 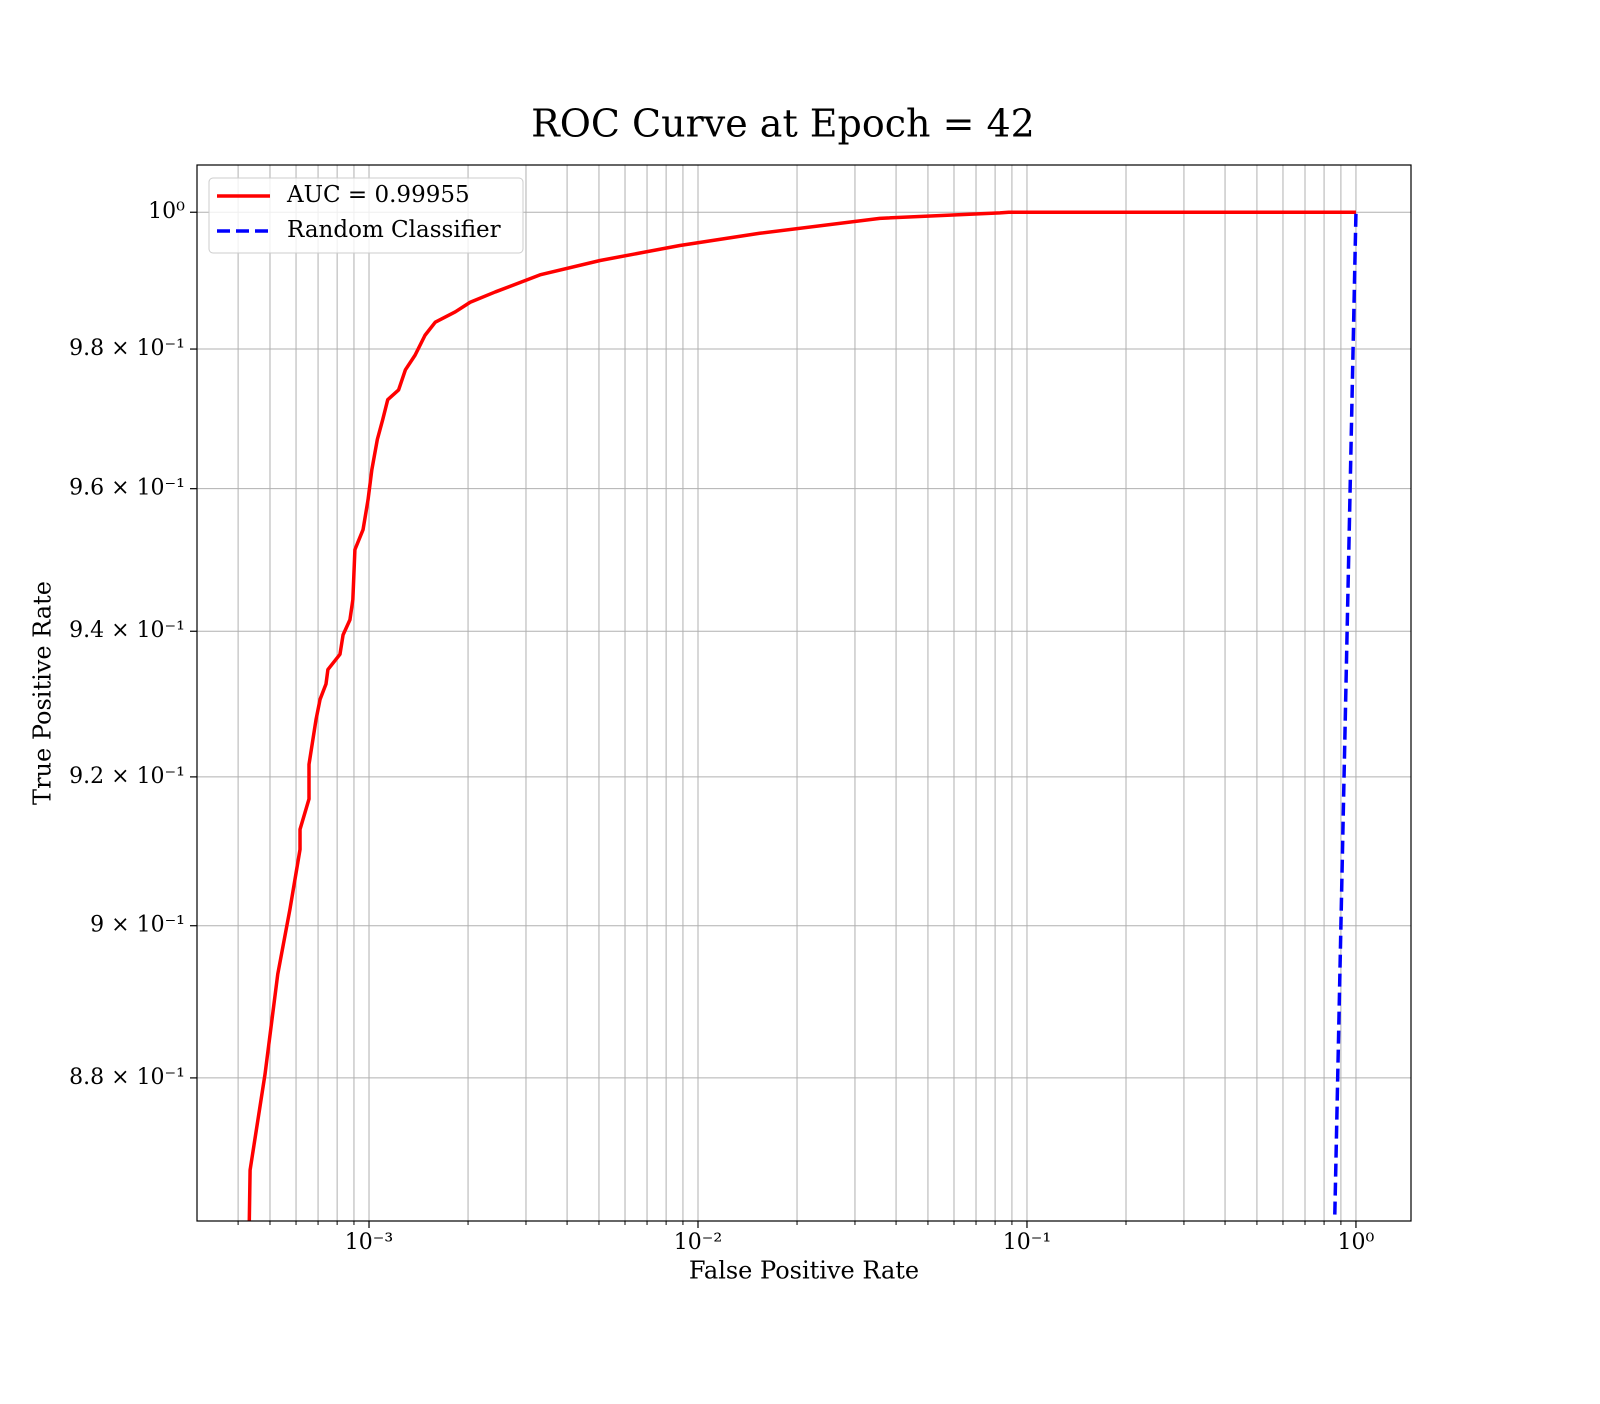 What do you see at coordinates (394, 230) in the screenshot?
I see `legend-label: Random Classifier` at bounding box center [394, 230].